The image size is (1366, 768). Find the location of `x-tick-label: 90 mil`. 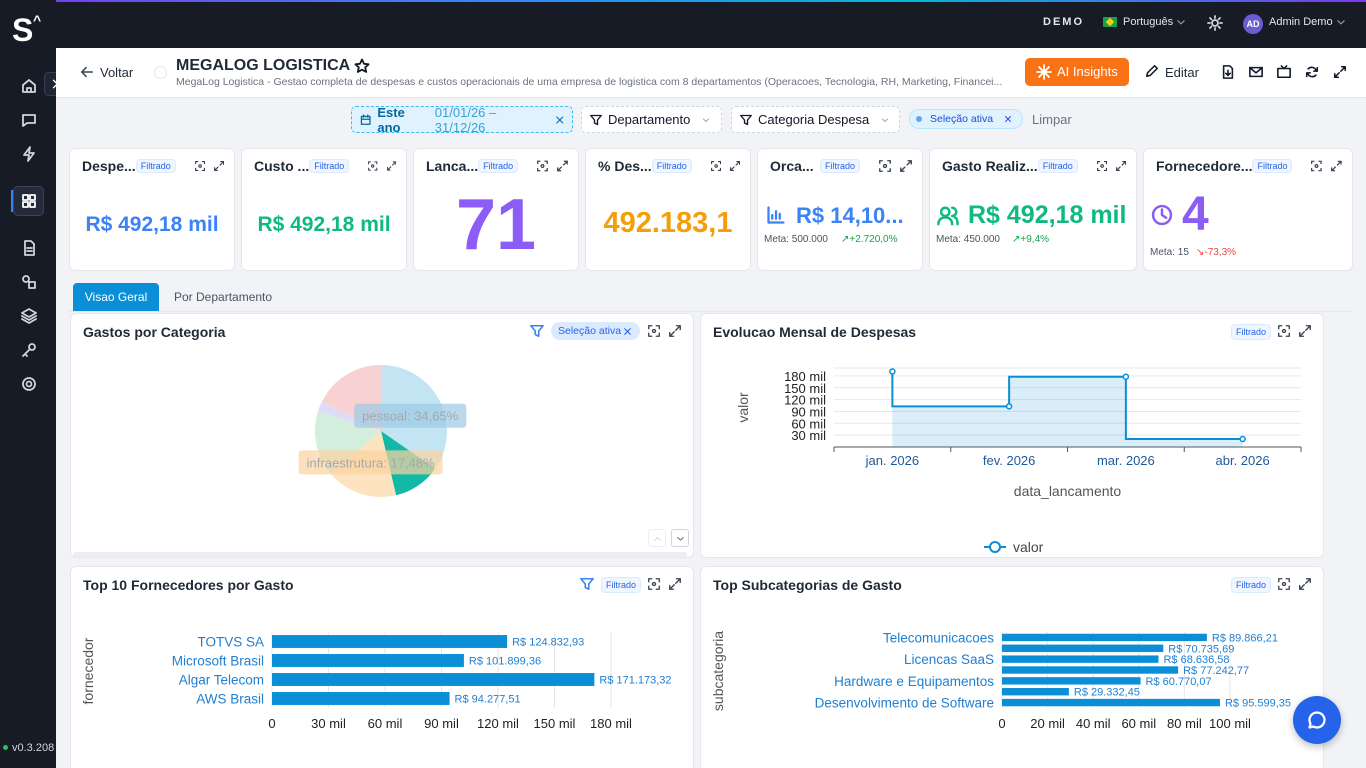

x-tick-label: 90 mil is located at coordinates (441, 723).